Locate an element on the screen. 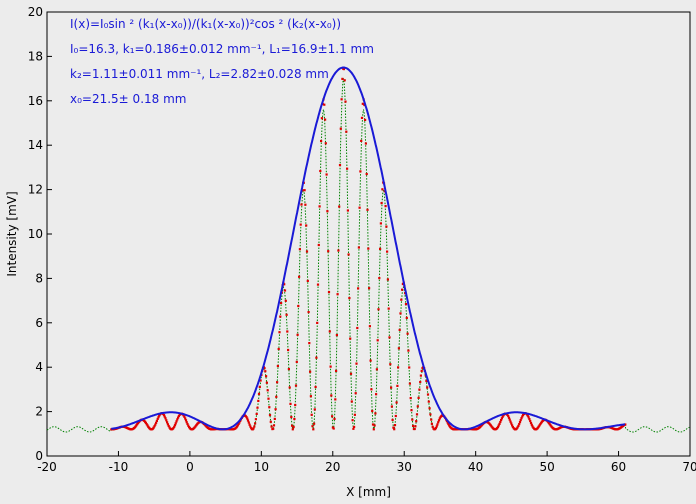  x-tick-label: 20 is located at coordinates (332, 467).